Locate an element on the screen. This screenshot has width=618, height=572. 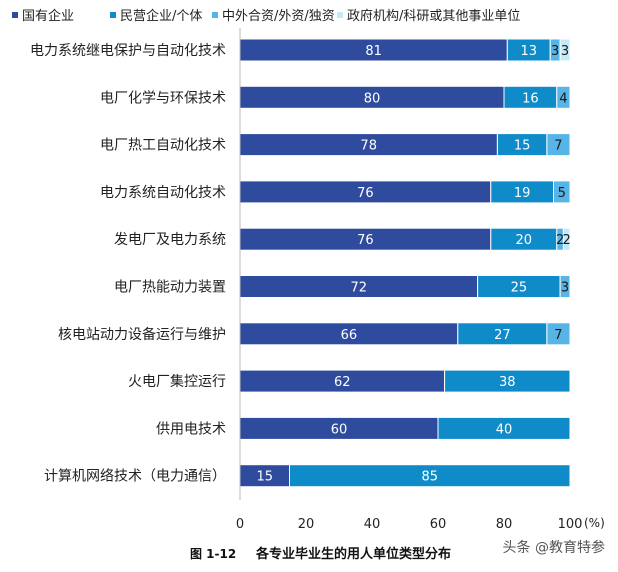
data-label: 78 is located at coordinates (368, 146).